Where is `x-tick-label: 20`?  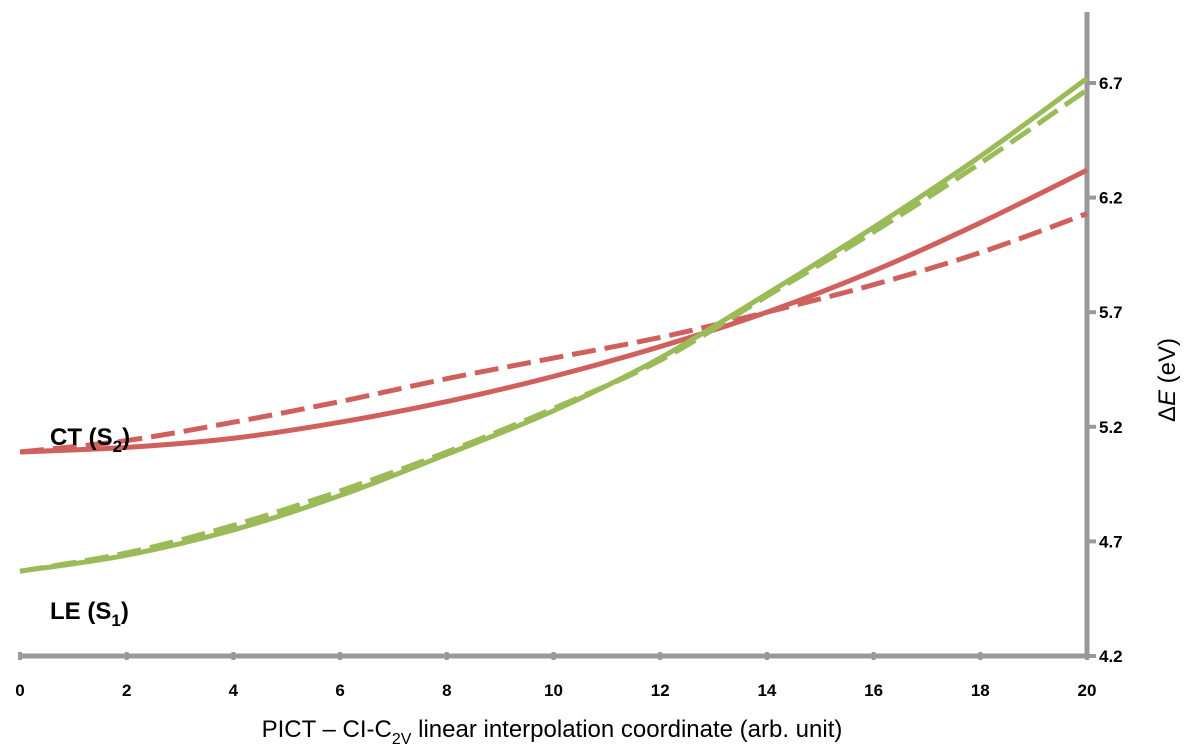 x-tick-label: 20 is located at coordinates (1087, 690).